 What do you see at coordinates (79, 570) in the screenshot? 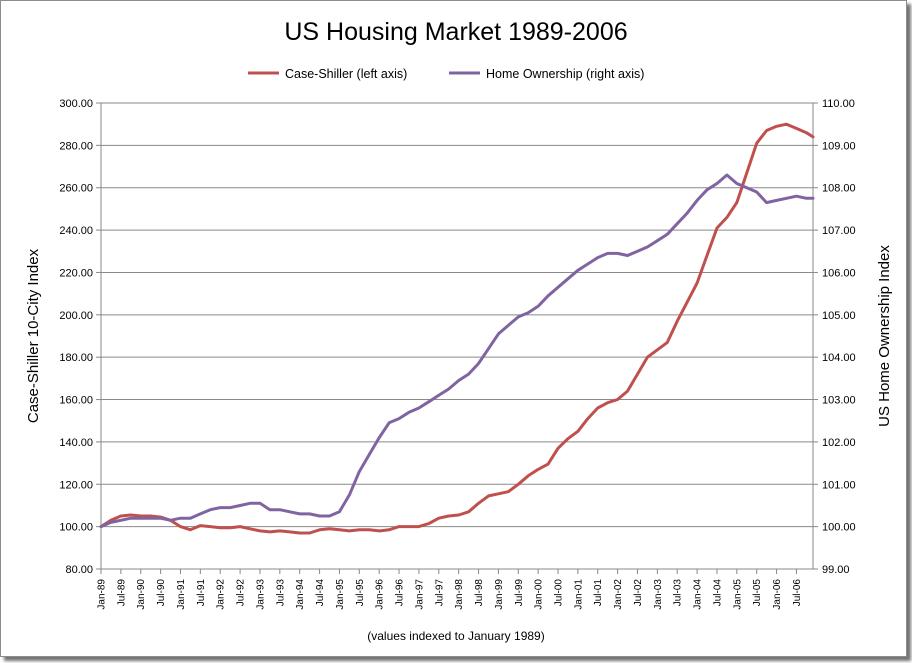
I see `y-tick-label: 80.00` at bounding box center [79, 570].